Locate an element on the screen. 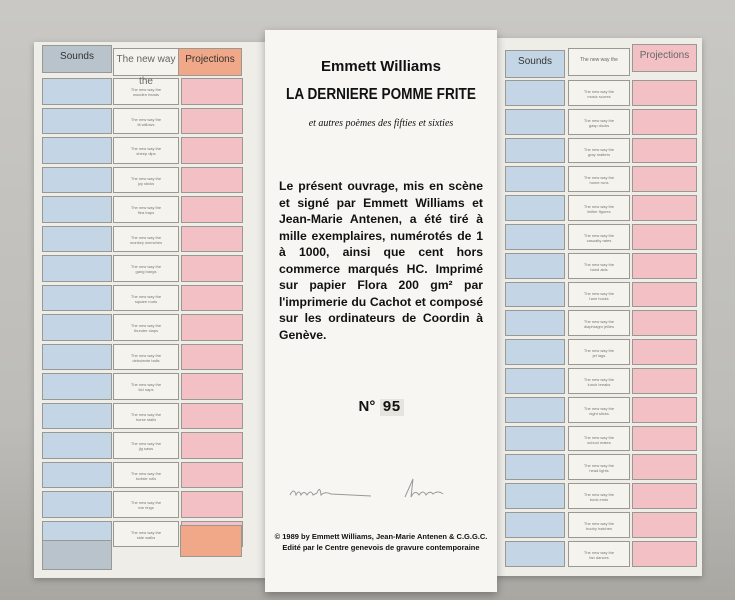  poem-card: The new way the night sticks is located at coordinates (599, 409).